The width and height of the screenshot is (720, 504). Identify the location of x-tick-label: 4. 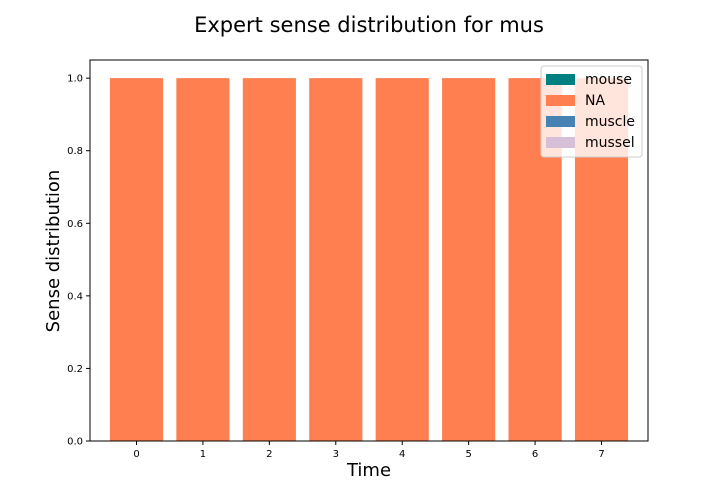
(402, 454).